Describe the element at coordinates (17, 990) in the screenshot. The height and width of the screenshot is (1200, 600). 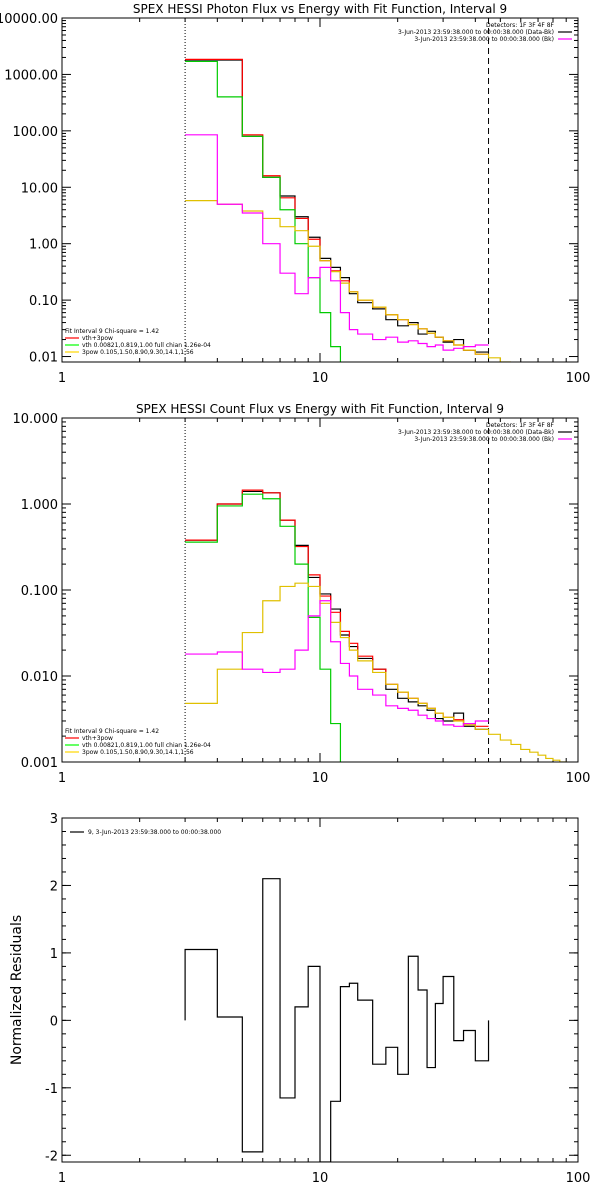
I see `y-axis-label: Normalized Residuals` at that location.